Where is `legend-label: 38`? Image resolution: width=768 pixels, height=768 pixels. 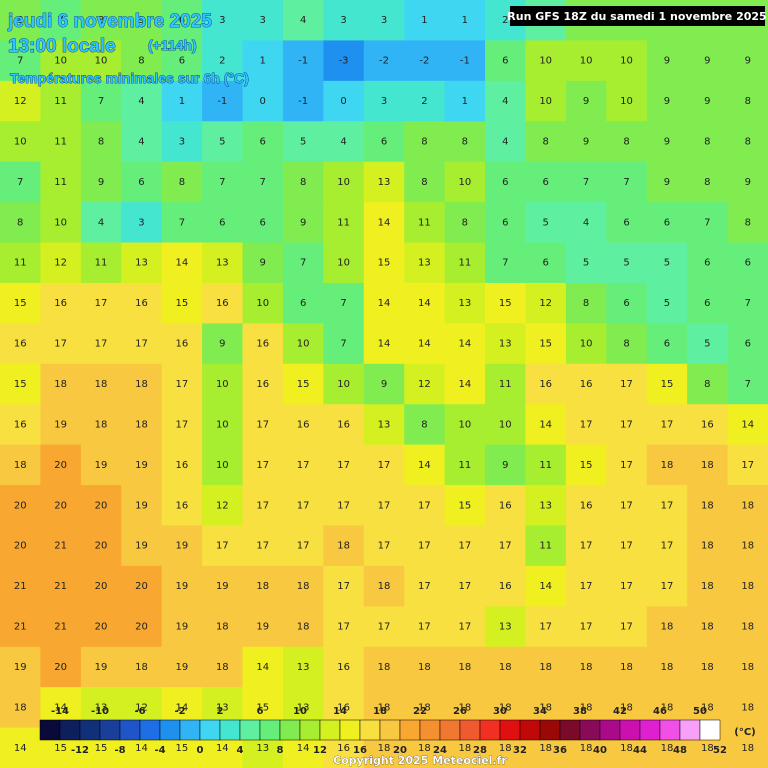 legend-label: 38 is located at coordinates (580, 711).